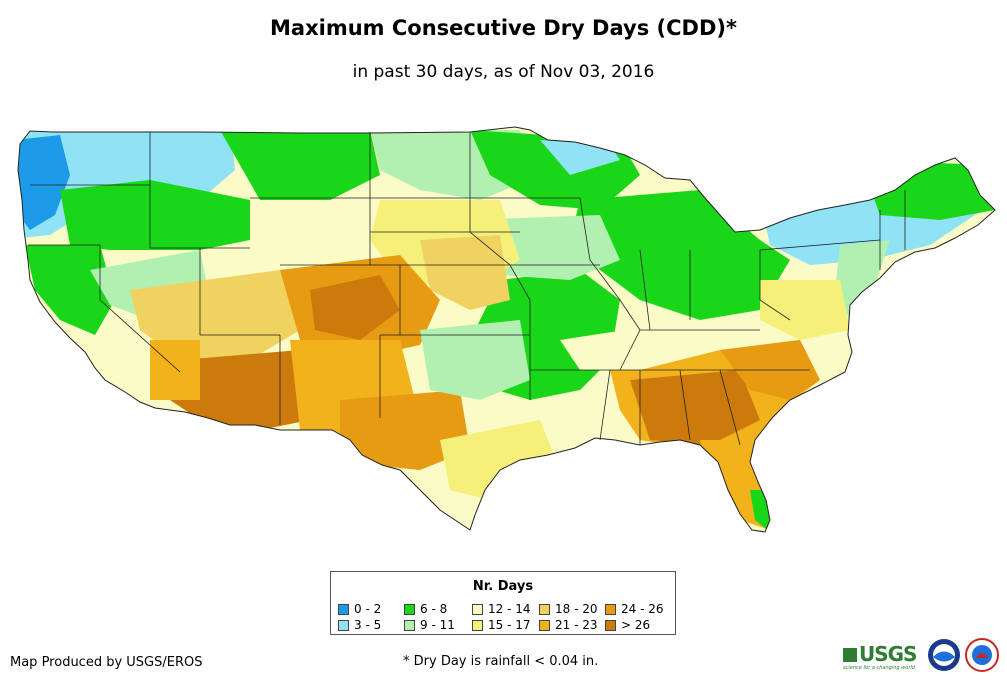 This screenshot has height=691, width=1007. What do you see at coordinates (944, 655) in the screenshot?
I see `noaa-logo-icon` at bounding box center [944, 655].